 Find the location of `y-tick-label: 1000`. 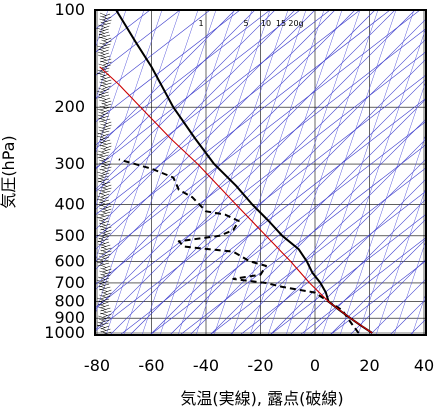

y-tick-label: 1000 is located at coordinates (64, 332).